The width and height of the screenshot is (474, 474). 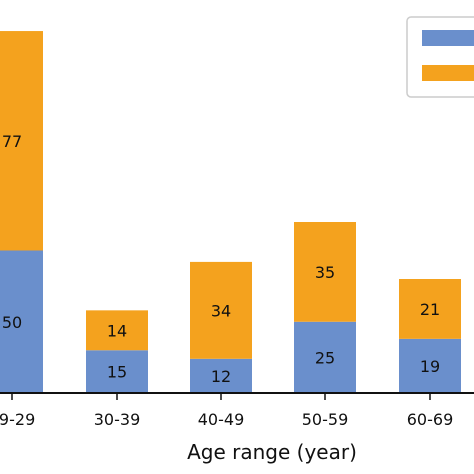 I want to click on bar-value-label-40-49-series-2: 34, so click(x=221, y=310).